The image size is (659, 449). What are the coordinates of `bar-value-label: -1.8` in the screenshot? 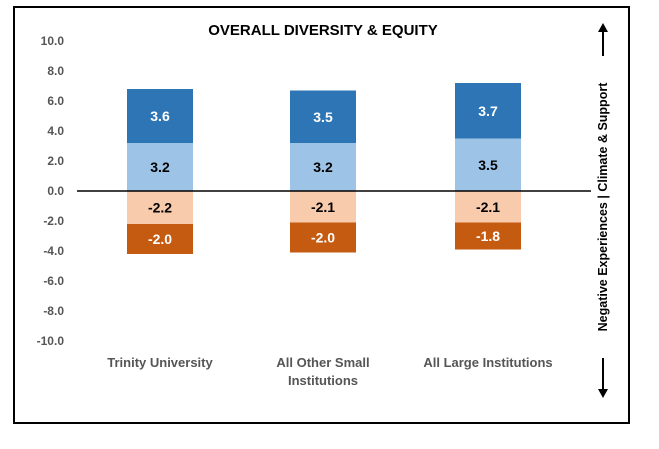 It's located at (488, 236).